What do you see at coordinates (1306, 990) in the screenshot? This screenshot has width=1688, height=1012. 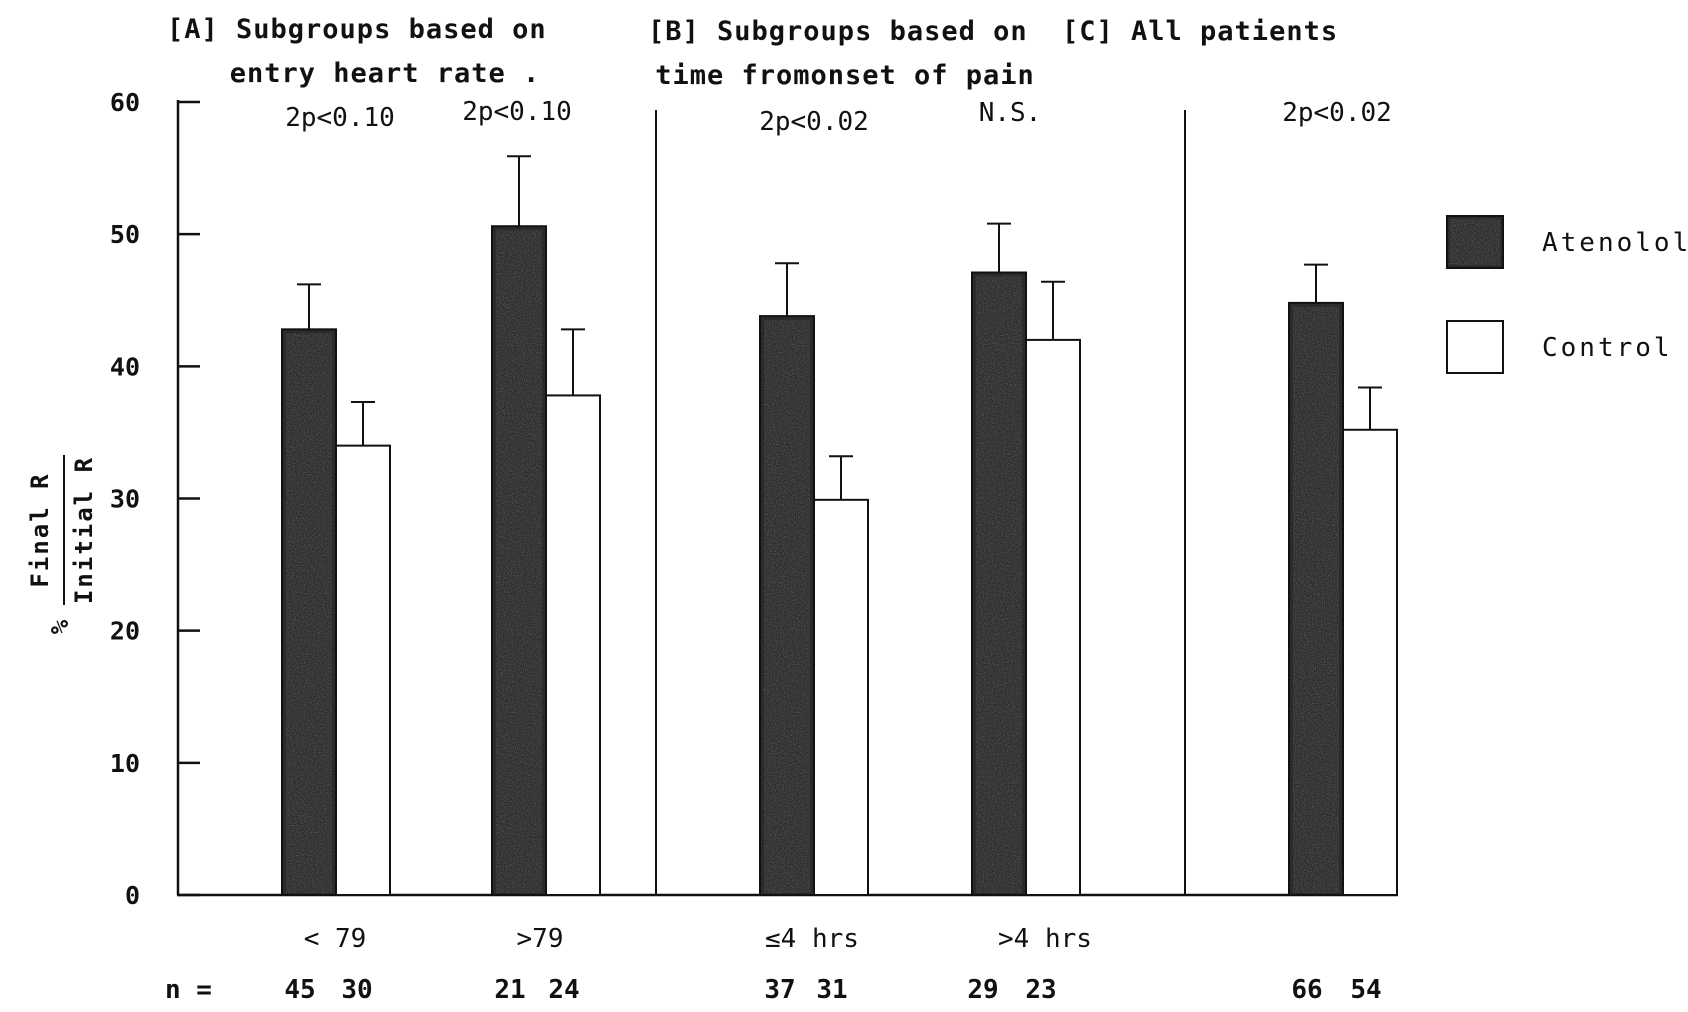 I see `n-value: 66` at bounding box center [1306, 990].